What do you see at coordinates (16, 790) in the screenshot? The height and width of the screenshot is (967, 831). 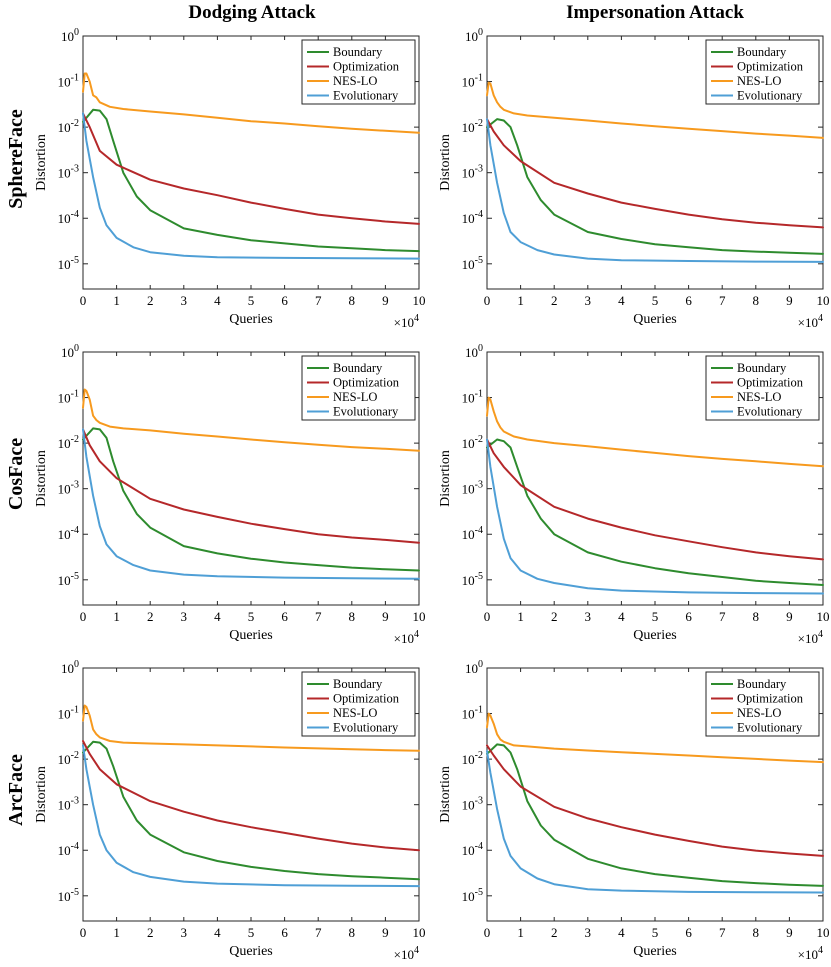 I see `row-title-arcface: ArcFace` at bounding box center [16, 790].